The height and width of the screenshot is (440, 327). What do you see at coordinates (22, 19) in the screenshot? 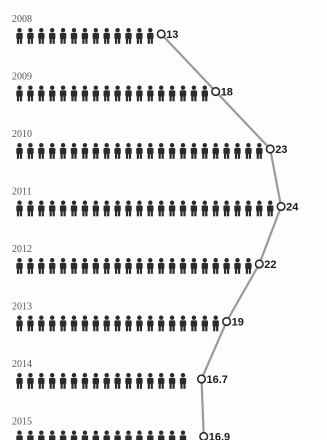
I see `year-label-2008: 2008` at bounding box center [22, 19].